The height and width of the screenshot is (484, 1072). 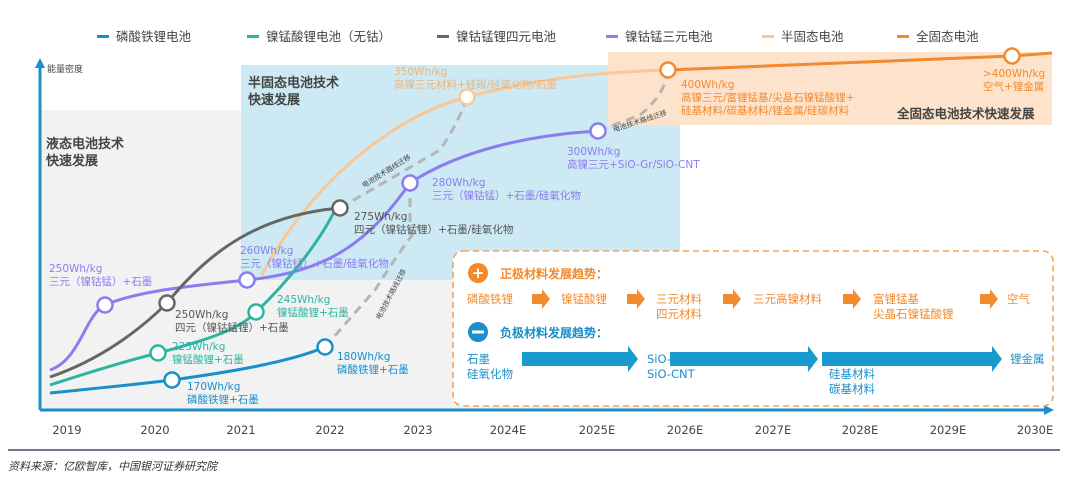 I want to click on node-label-quat2: 275Wh/kg, so click(x=380, y=217).